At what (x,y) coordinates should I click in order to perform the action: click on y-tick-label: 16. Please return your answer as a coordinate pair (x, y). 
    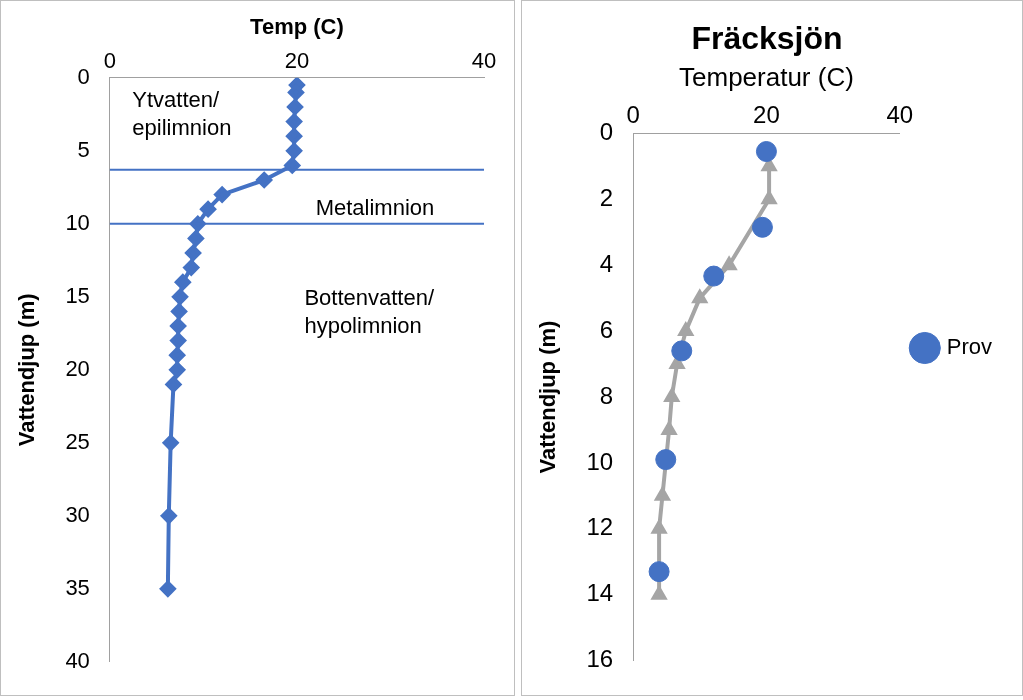
    Looking at the image, I should click on (600, 659).